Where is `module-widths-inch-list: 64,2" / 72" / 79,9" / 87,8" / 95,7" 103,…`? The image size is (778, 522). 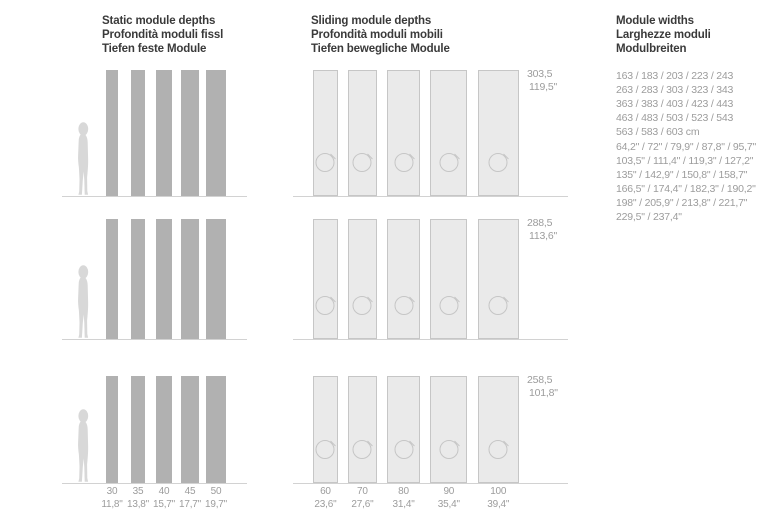
module-widths-inch-list: 64,2" / 72" / 79,9" / 87,8" / 95,7" 103,… is located at coordinates (686, 182).